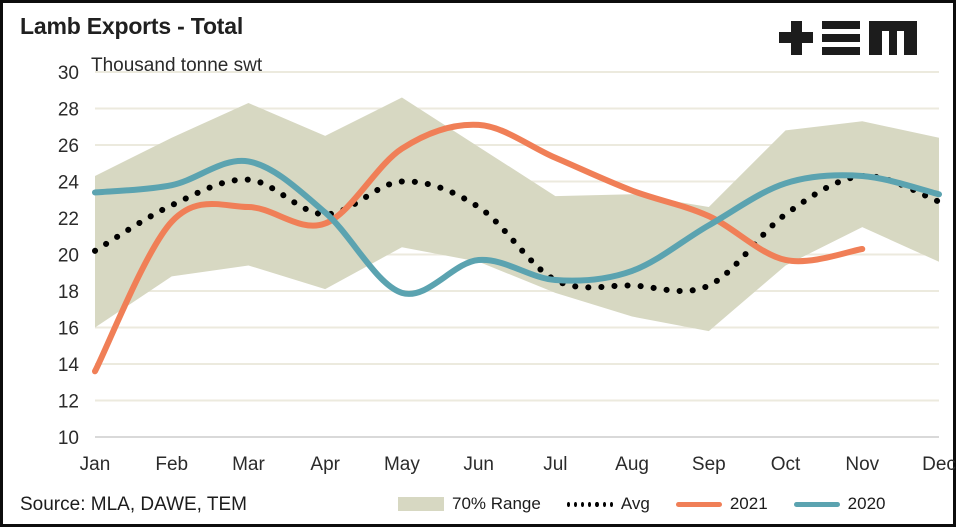  I want to click on series-2020-swatch, so click(816, 504).